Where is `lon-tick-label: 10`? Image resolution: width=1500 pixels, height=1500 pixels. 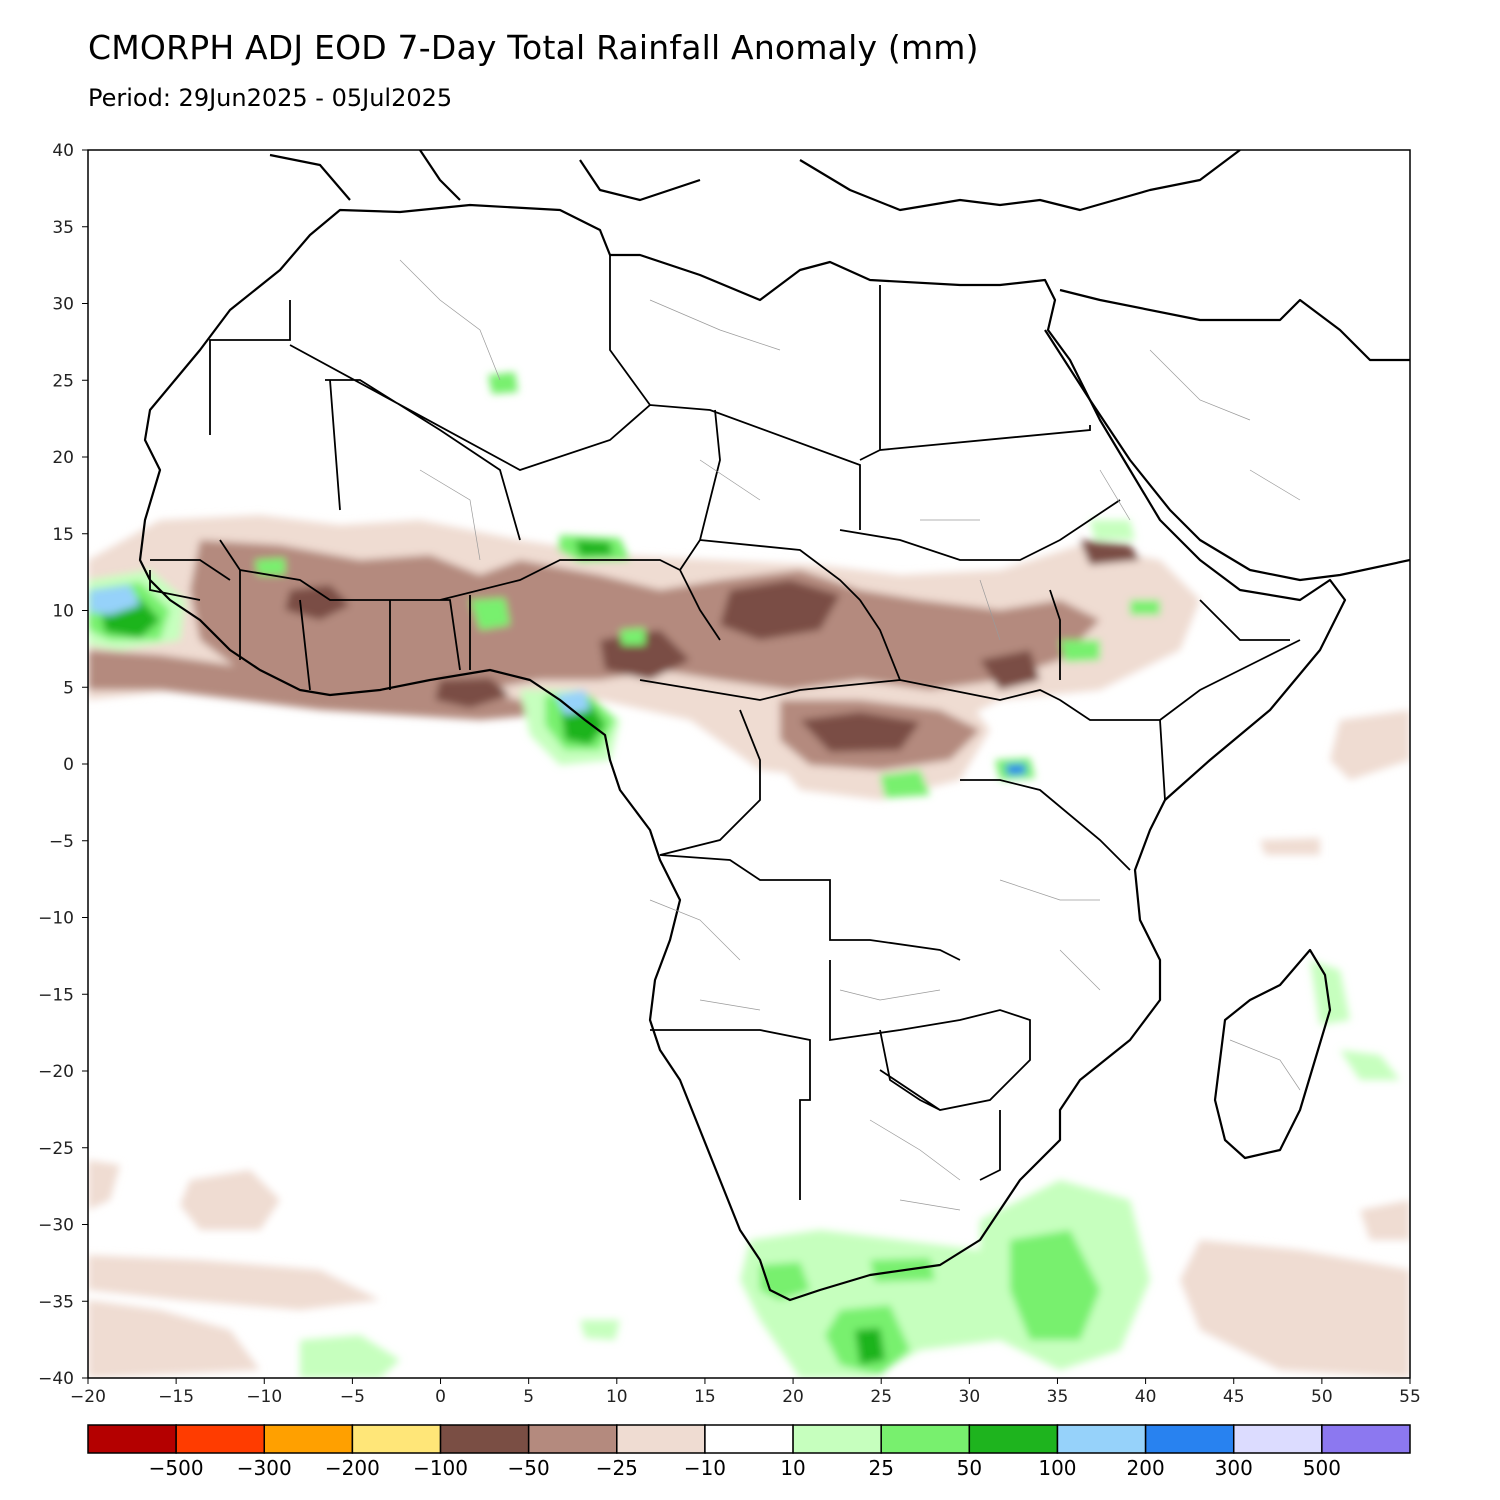
lon-tick-label: 10 is located at coordinates (617, 1397).